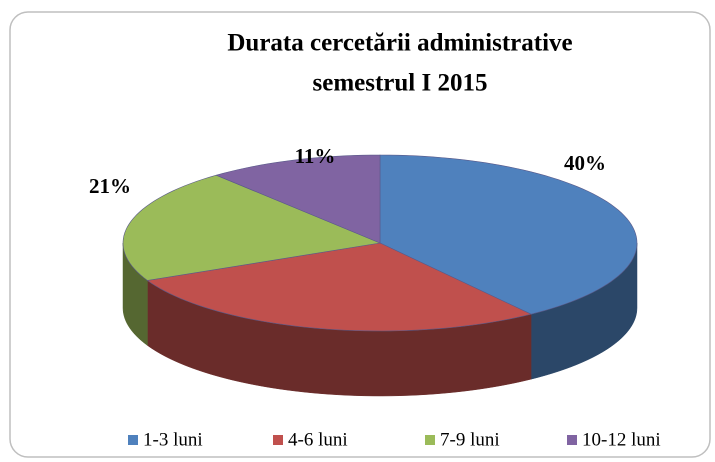 The height and width of the screenshot is (462, 715). I want to click on data-label: 11%, so click(315, 156).